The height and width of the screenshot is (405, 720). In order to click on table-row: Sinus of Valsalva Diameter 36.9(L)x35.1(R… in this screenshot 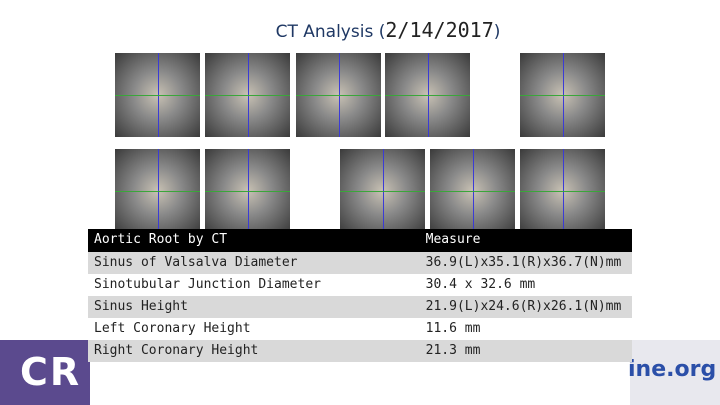, I will do `click(360, 263)`.